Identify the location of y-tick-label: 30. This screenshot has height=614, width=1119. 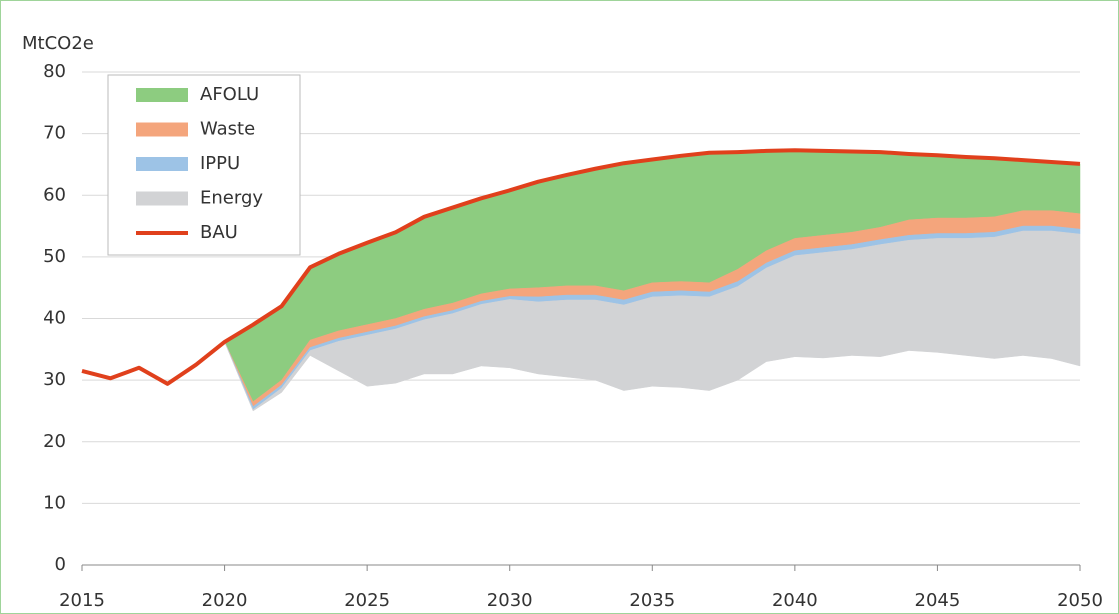
(54, 379).